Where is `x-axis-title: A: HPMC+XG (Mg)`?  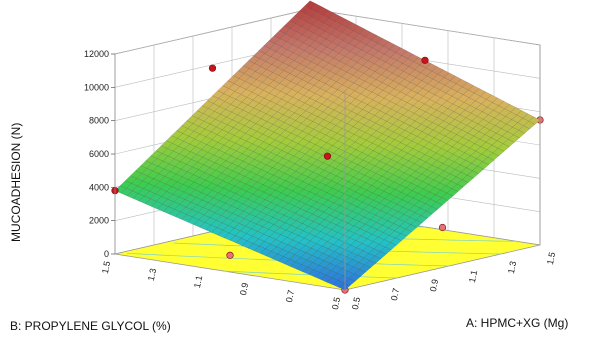
x-axis-title: A: HPMC+XG (Mg) is located at coordinates (517, 323).